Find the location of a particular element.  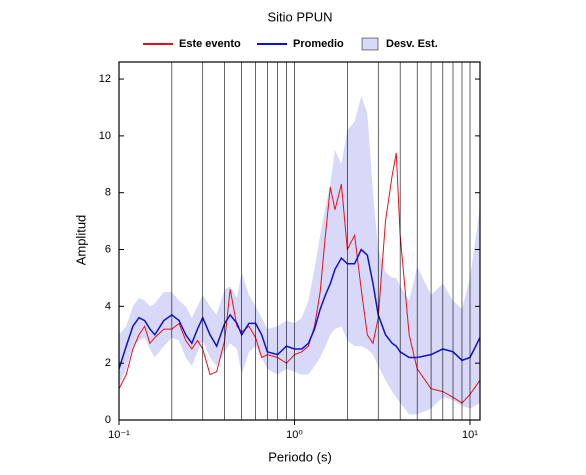

y-axis-label: Amplitud is located at coordinates (80, 240).